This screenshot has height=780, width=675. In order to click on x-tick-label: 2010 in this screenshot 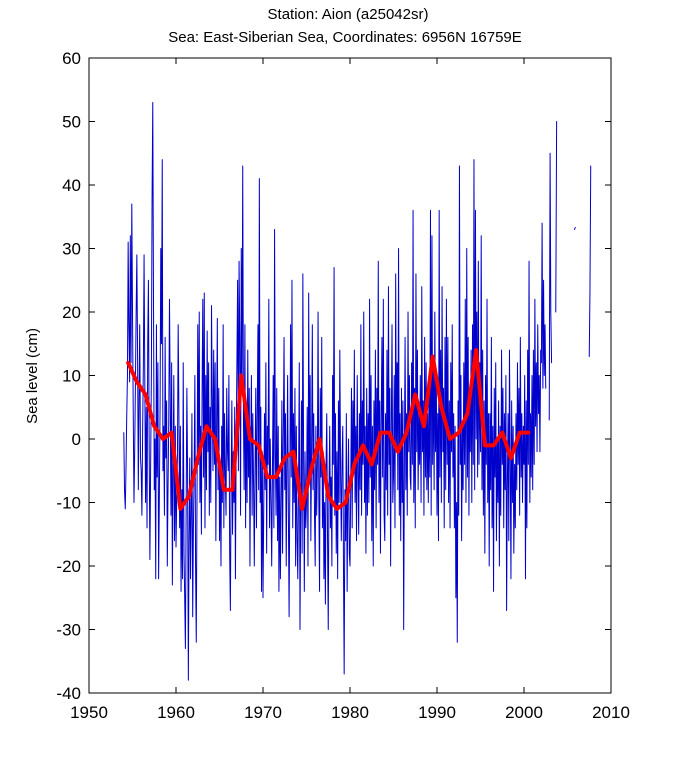, I will do `click(611, 712)`.